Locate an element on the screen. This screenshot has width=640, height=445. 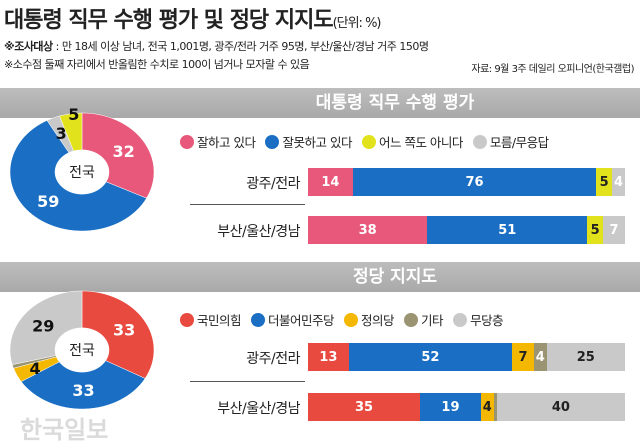
source: 자료: 9월 3주 데일리 오피니언(한국갤럽) is located at coordinates (552, 69).